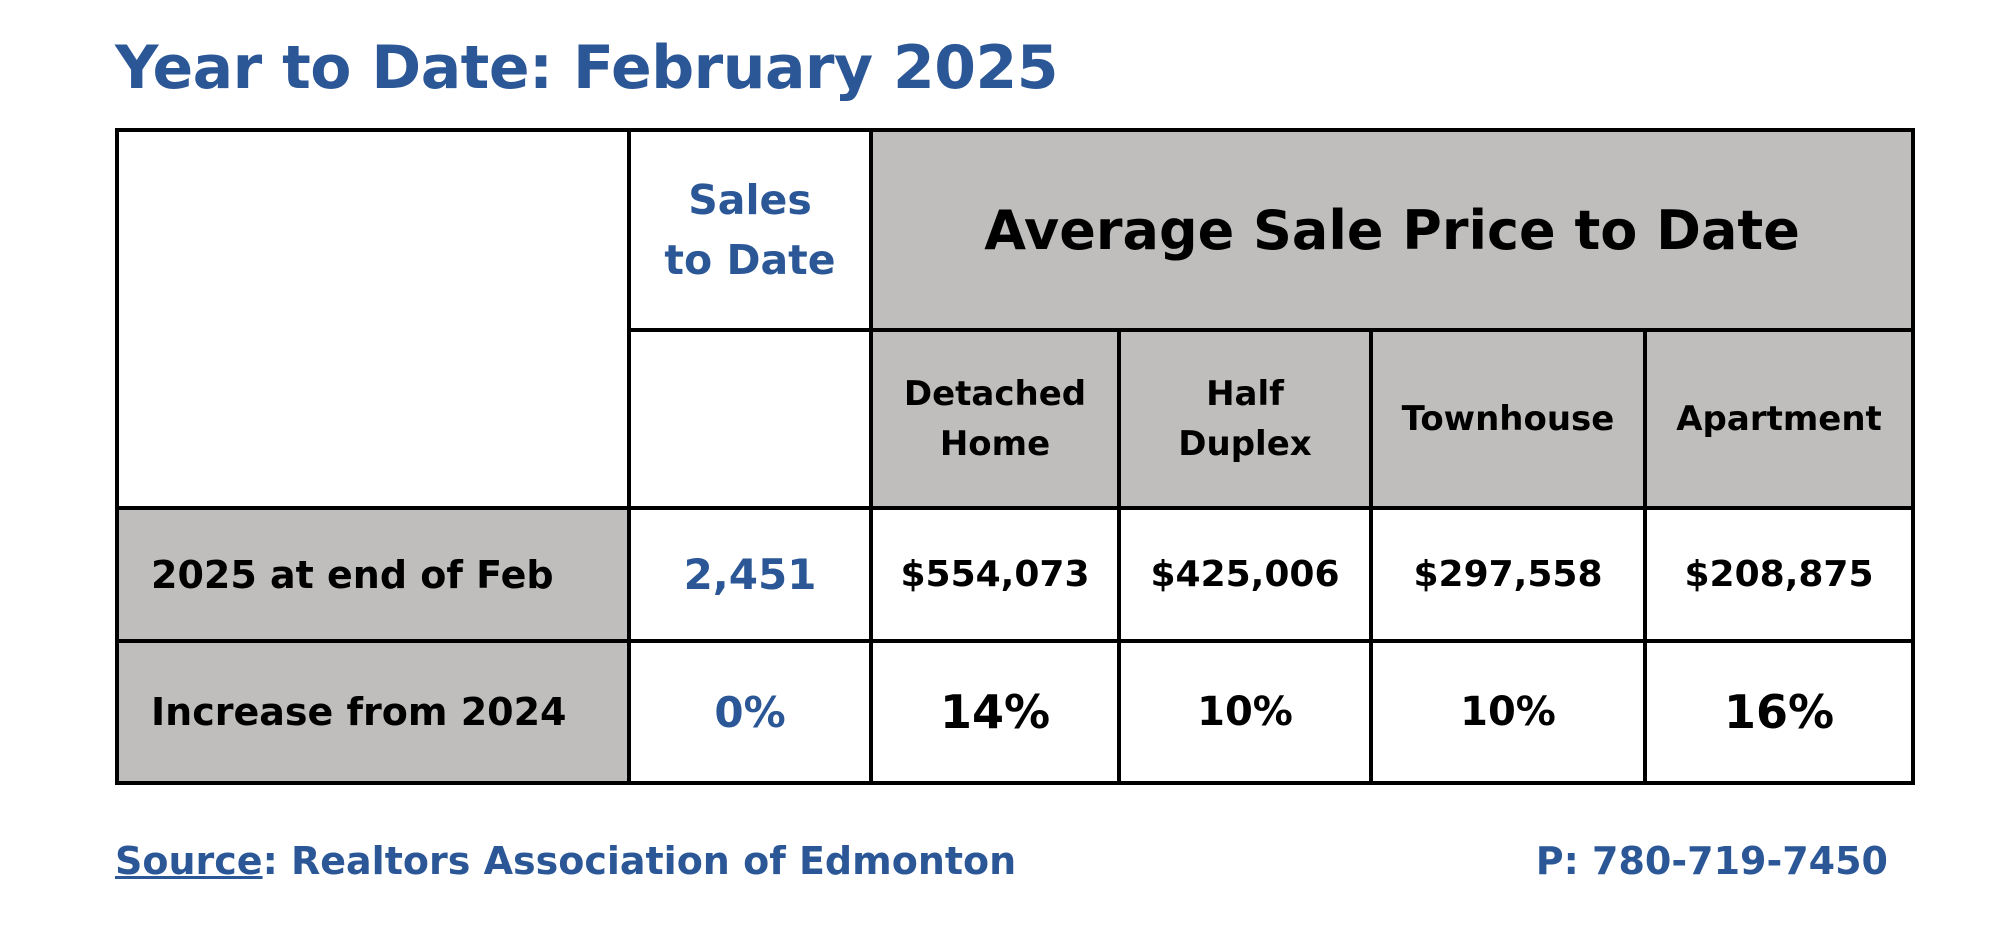 The height and width of the screenshot is (945, 2000). I want to click on table-row: Increase from 2024 0% 14% 10% 10% 16%, so click(1015, 712).